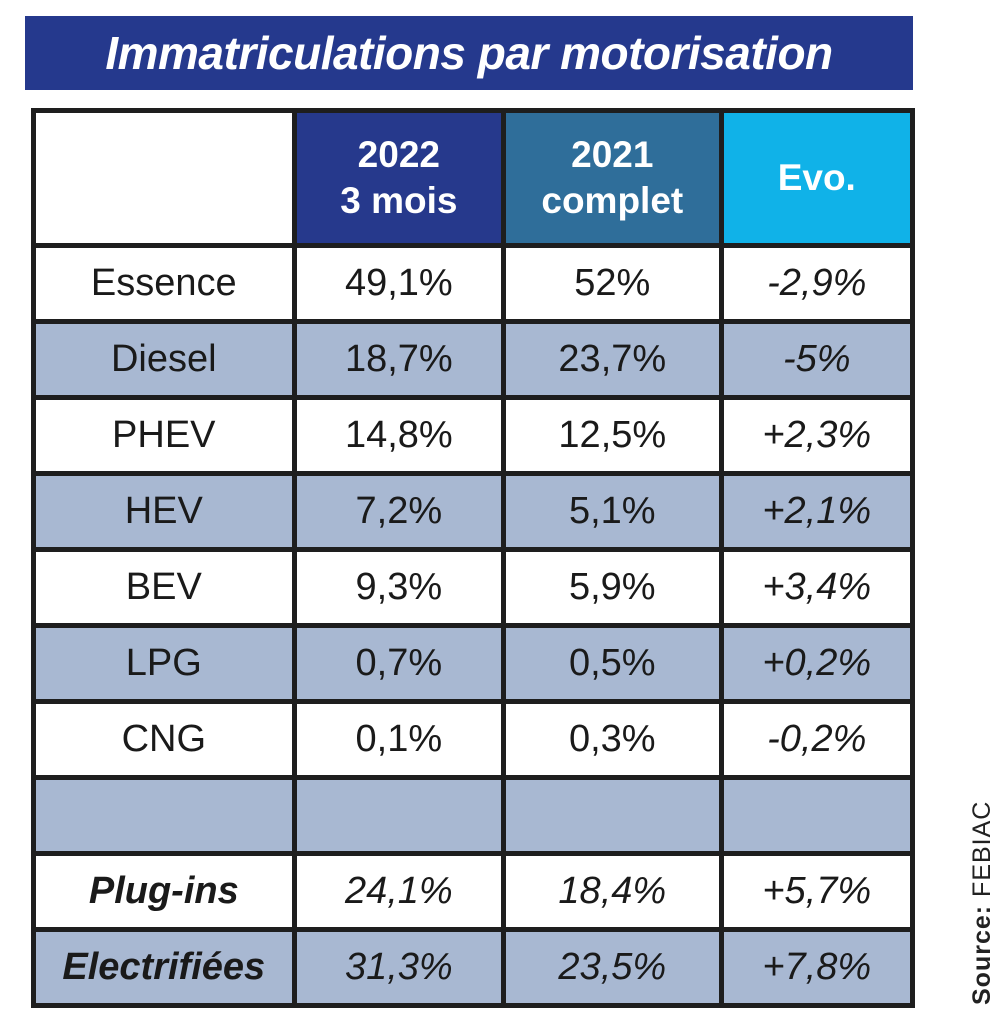  Describe the element at coordinates (399, 511) in the screenshot. I see `value-2022: 7,2%` at that location.